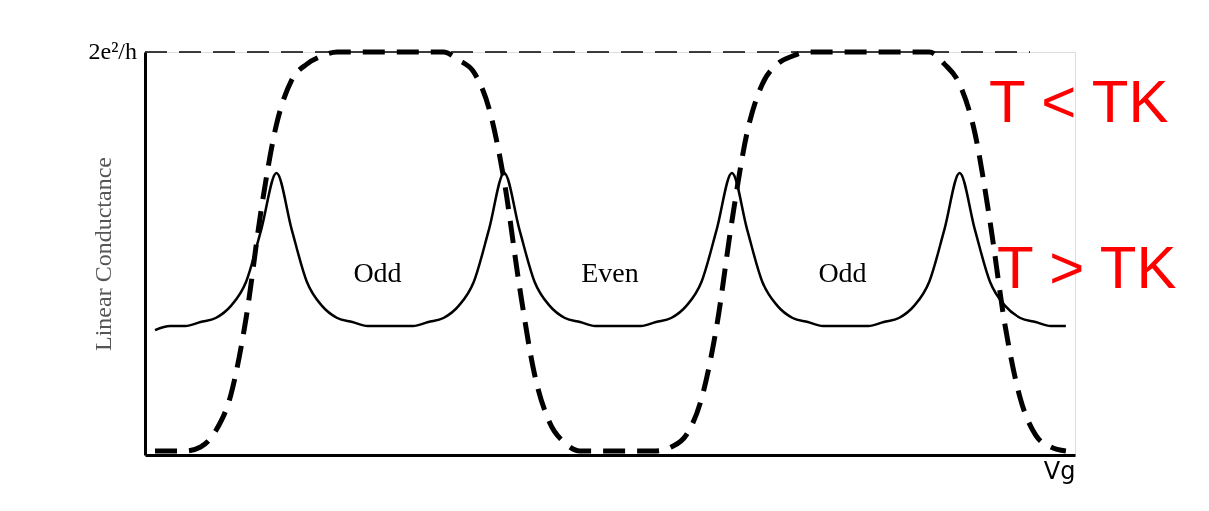 Image resolution: width=1209 pixels, height=511 pixels. I want to click on annotation: Even, so click(610, 272).